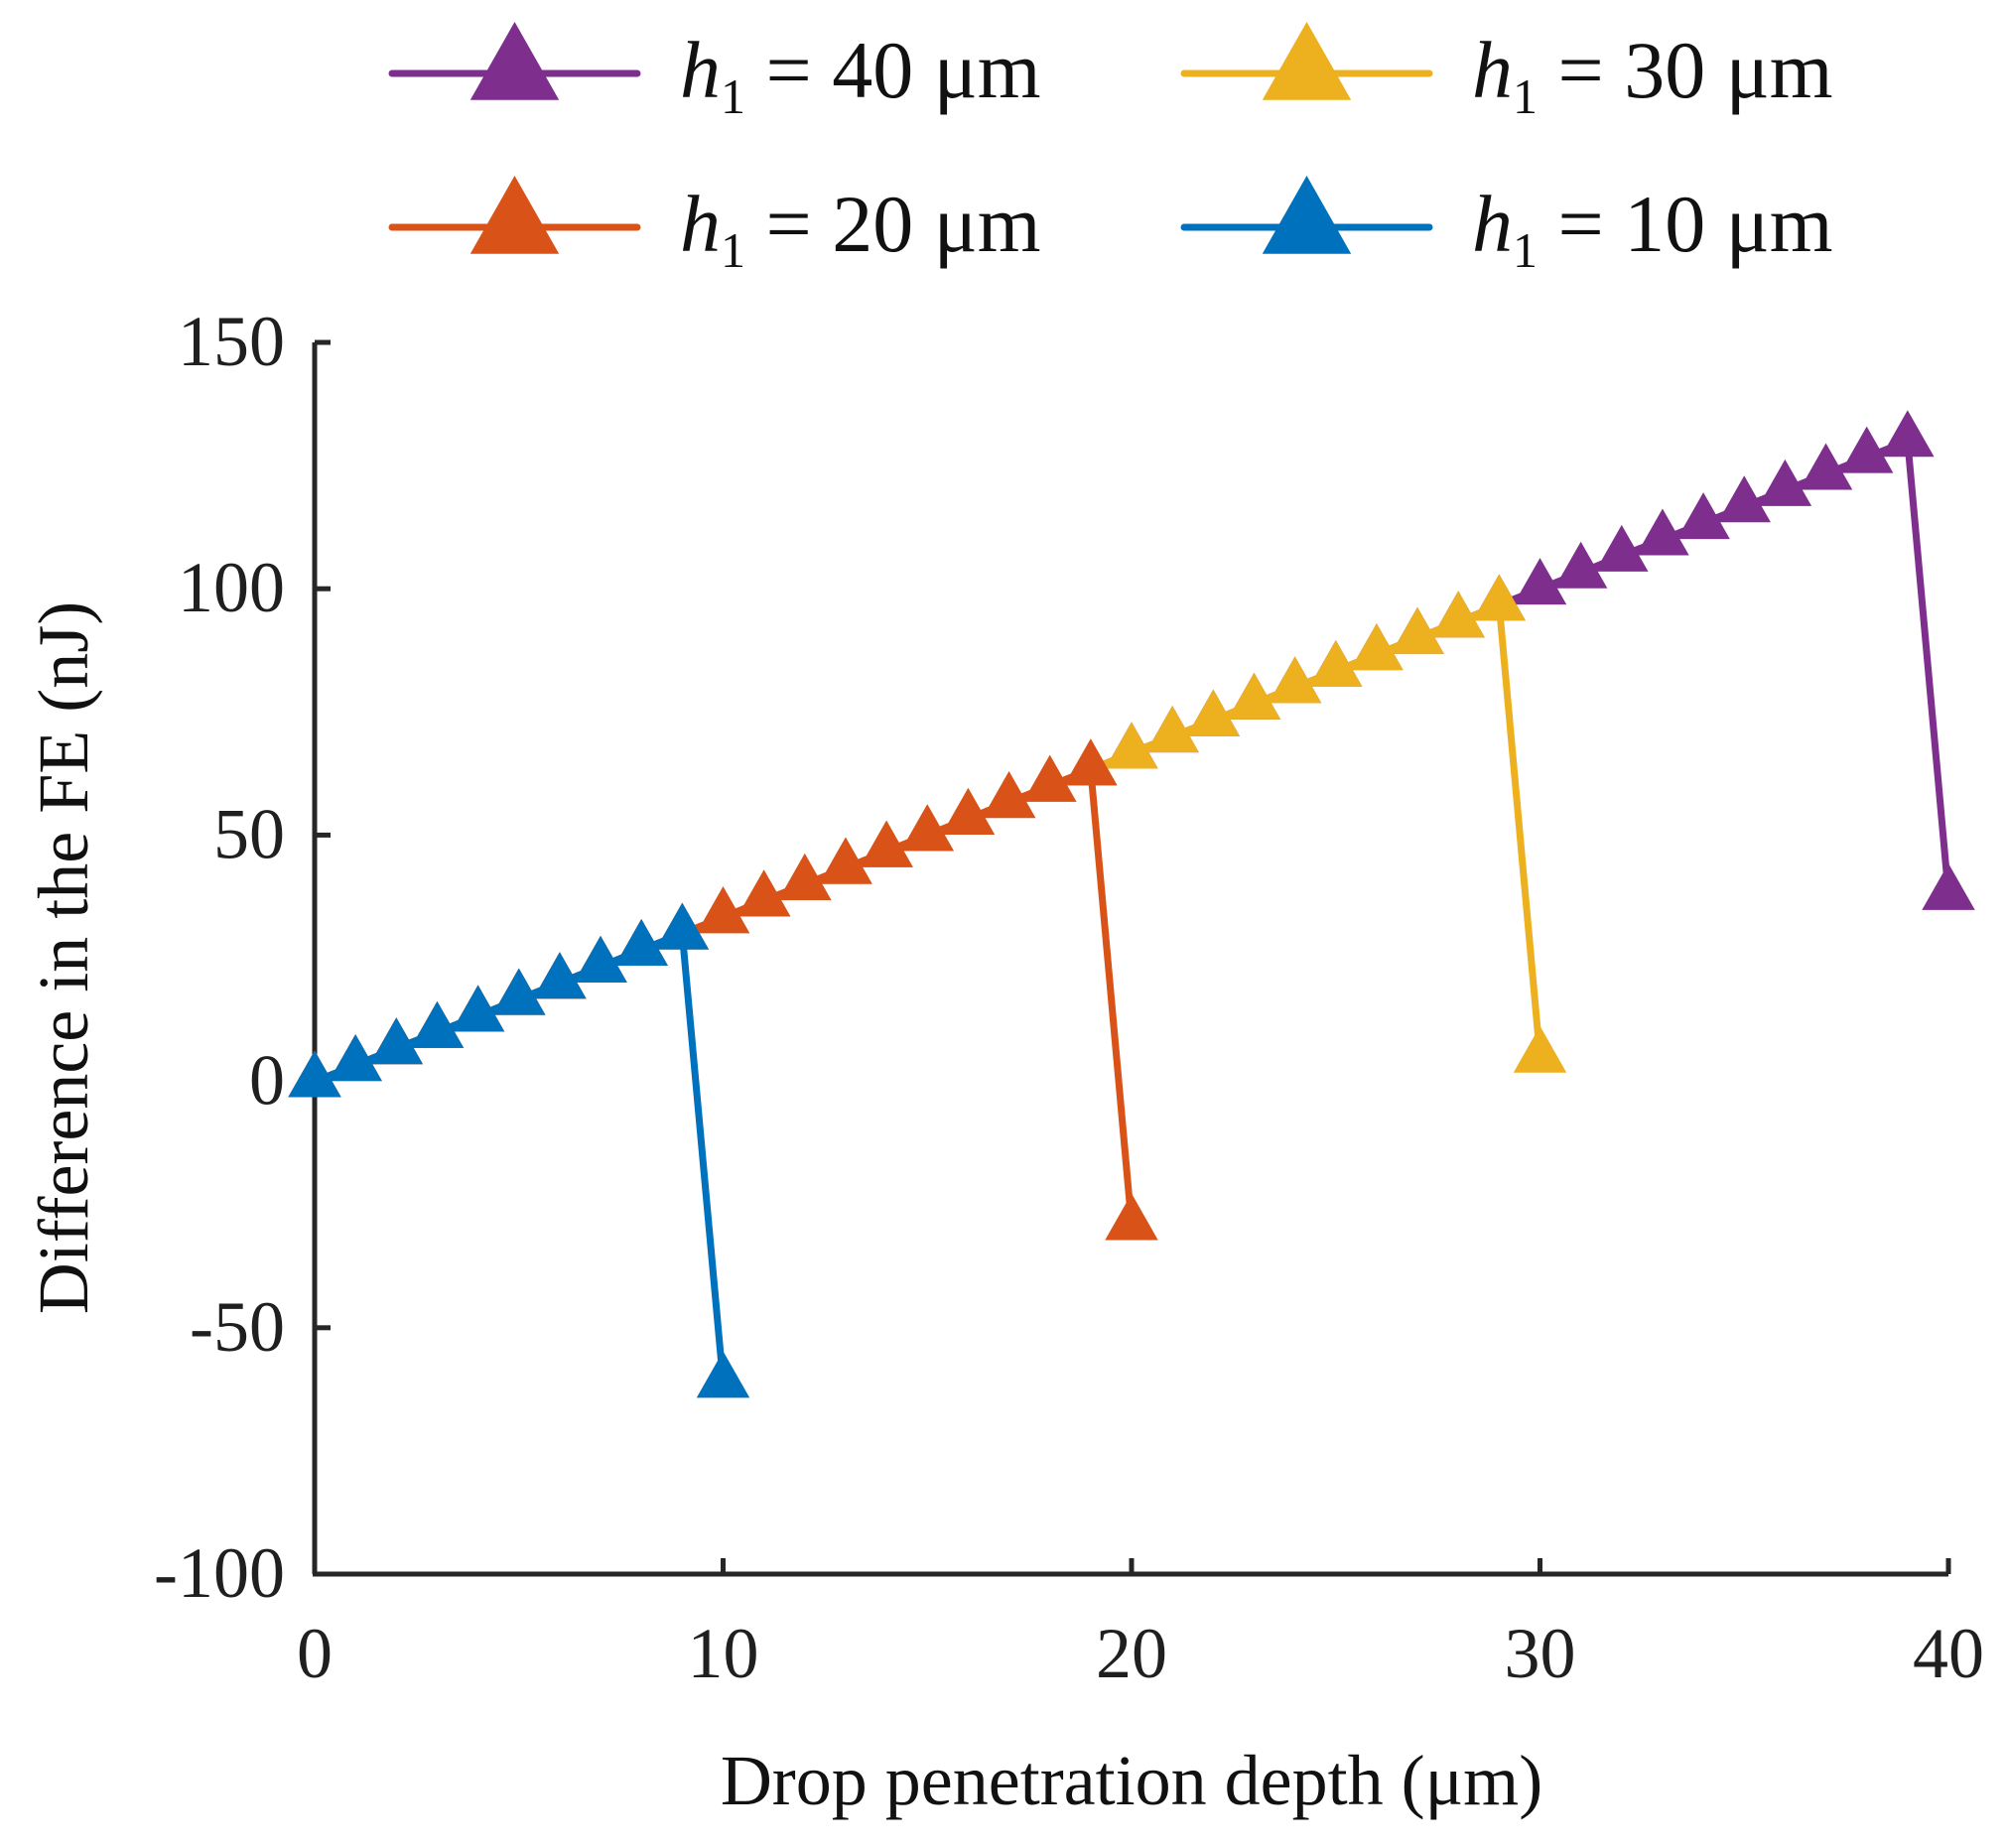 The width and height of the screenshot is (2007, 1848). I want to click on x-axis-label: Drop penetration depth (μm), so click(1131, 1780).